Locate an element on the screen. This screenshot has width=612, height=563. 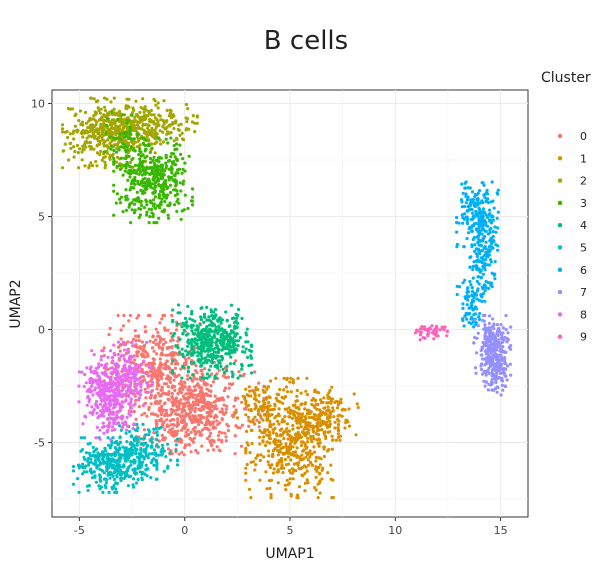
legend-item-0: 0 is located at coordinates (572, 136).